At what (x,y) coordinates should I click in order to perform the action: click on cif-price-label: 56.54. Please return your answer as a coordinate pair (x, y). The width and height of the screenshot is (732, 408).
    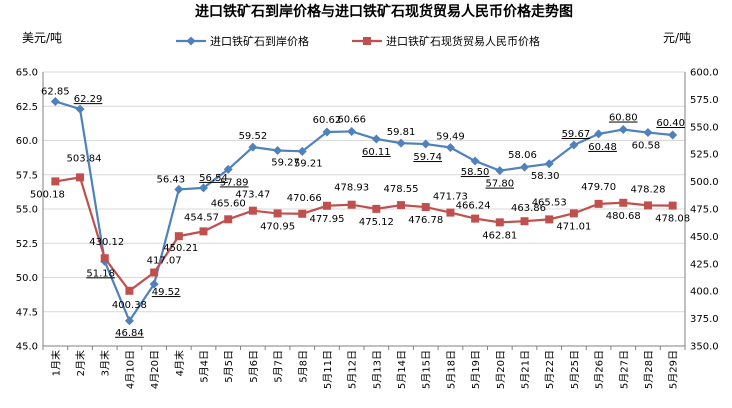
    Looking at the image, I should click on (213, 178).